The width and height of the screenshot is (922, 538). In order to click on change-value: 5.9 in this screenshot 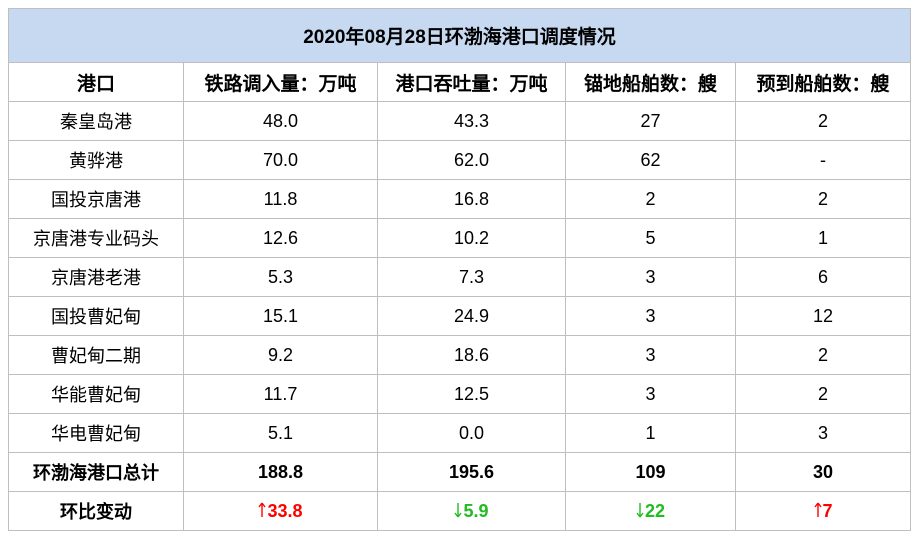, I will do `click(476, 510)`.